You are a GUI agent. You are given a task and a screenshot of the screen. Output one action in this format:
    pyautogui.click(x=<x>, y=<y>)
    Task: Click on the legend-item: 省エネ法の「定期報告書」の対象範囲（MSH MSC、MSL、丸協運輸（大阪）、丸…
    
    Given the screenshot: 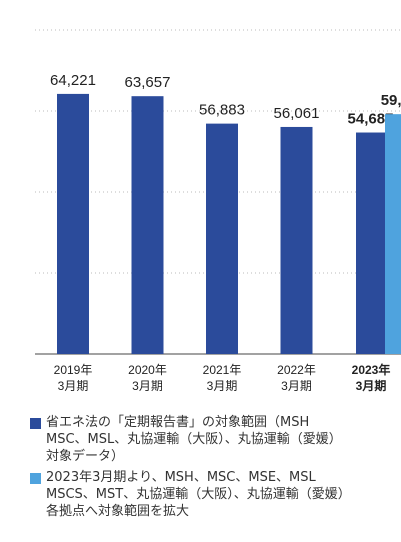 What is the action you would take?
    pyautogui.click(x=215, y=439)
    